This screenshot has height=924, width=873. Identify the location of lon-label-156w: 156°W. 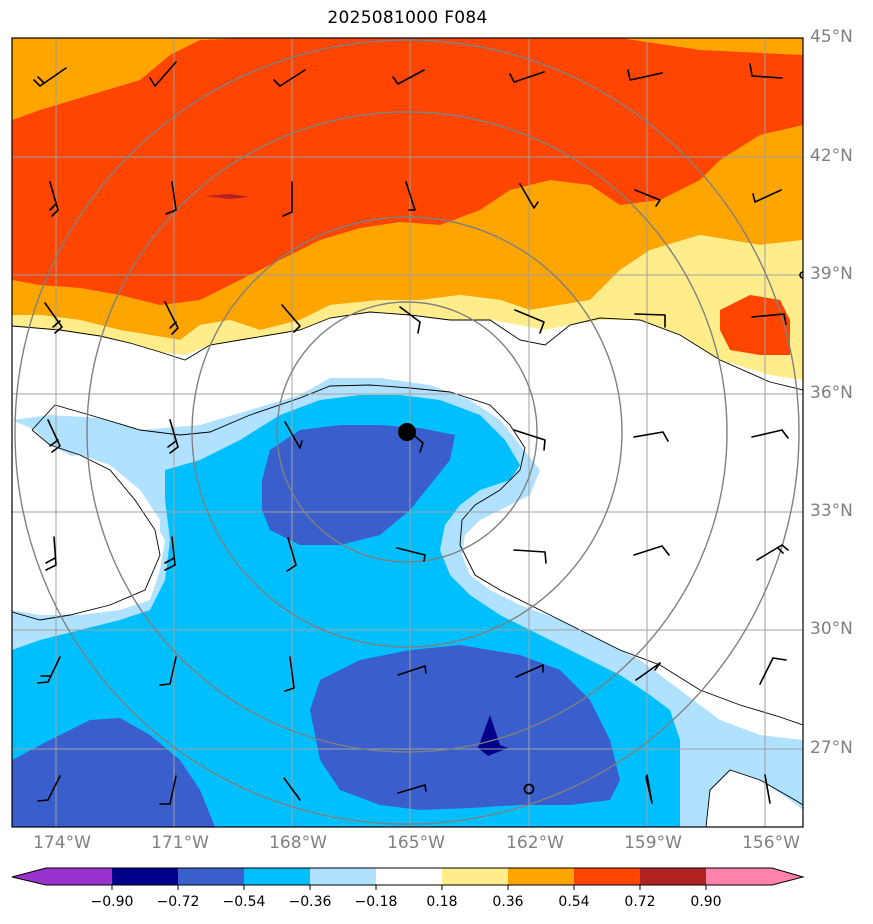
(771, 843).